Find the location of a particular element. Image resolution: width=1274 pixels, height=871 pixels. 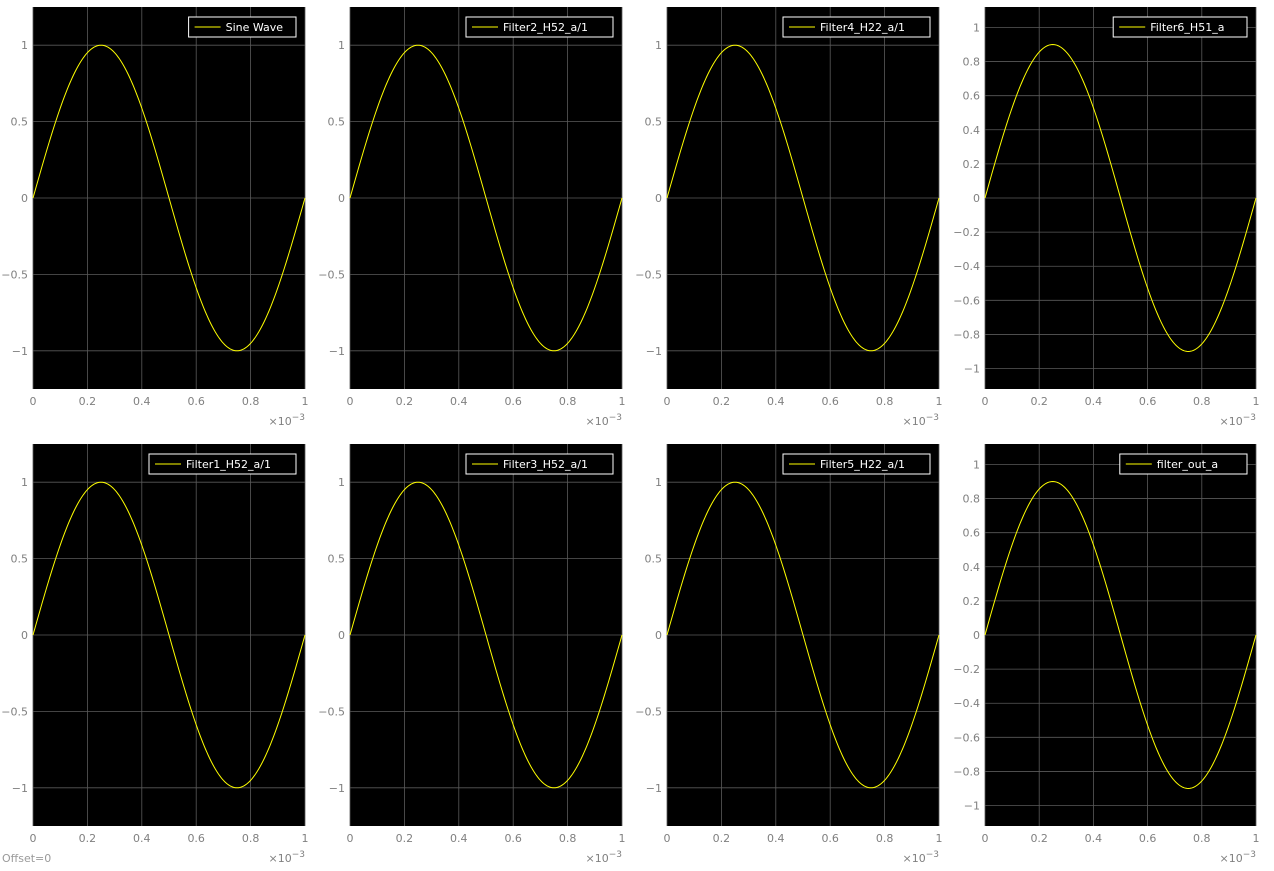

offset-label: Offset=0 is located at coordinates (27, 858).